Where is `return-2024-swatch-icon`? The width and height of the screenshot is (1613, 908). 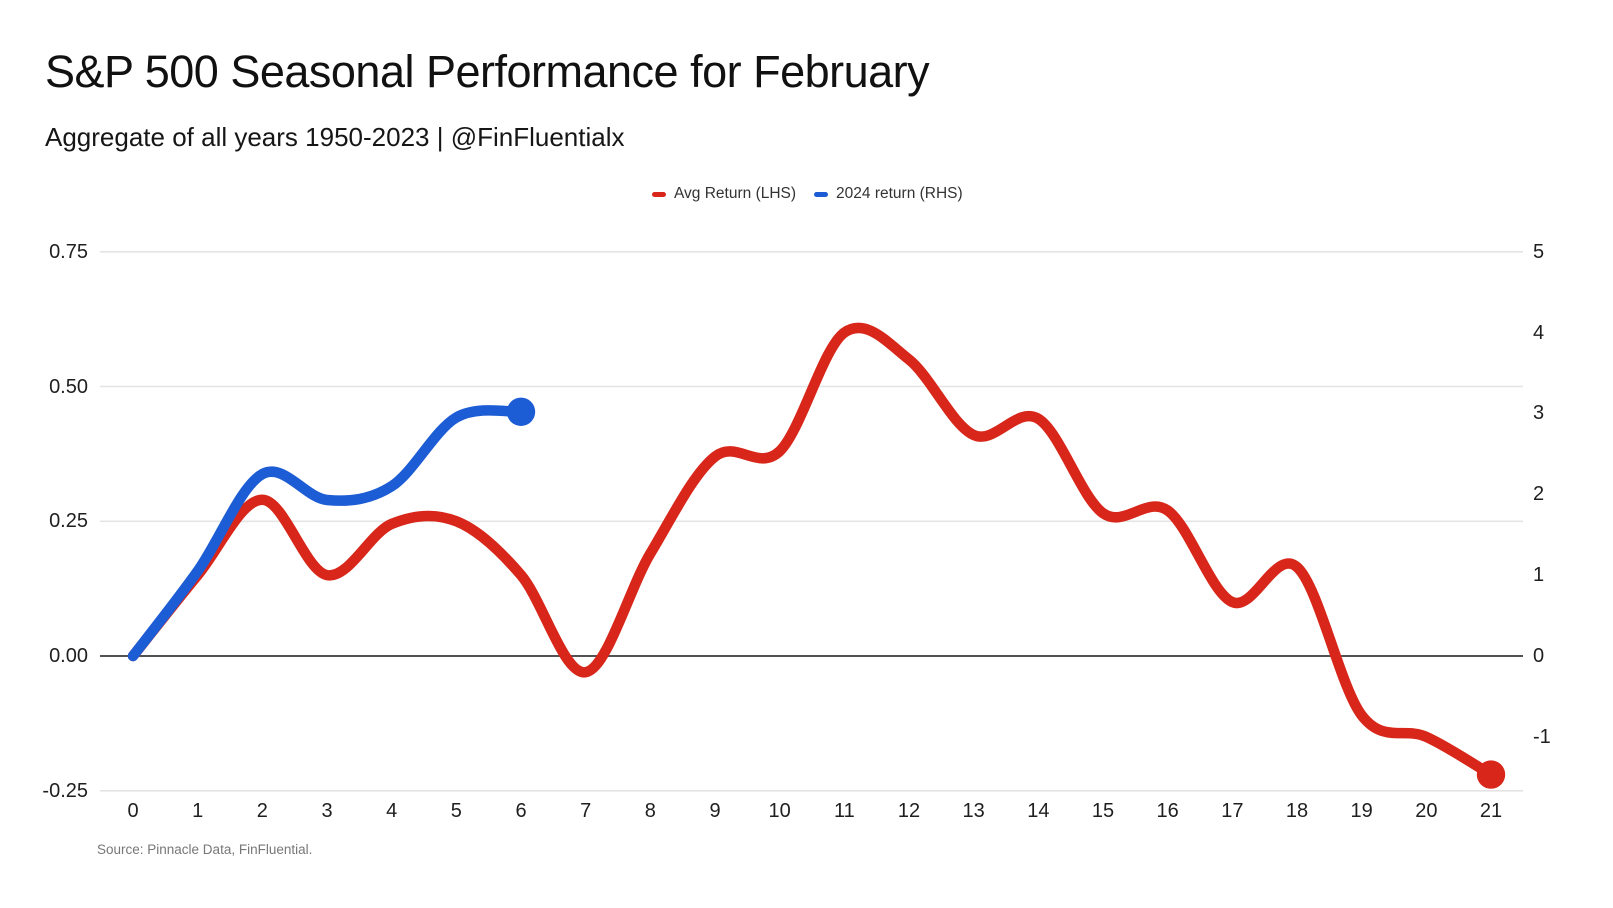
return-2024-swatch-icon is located at coordinates (821, 194).